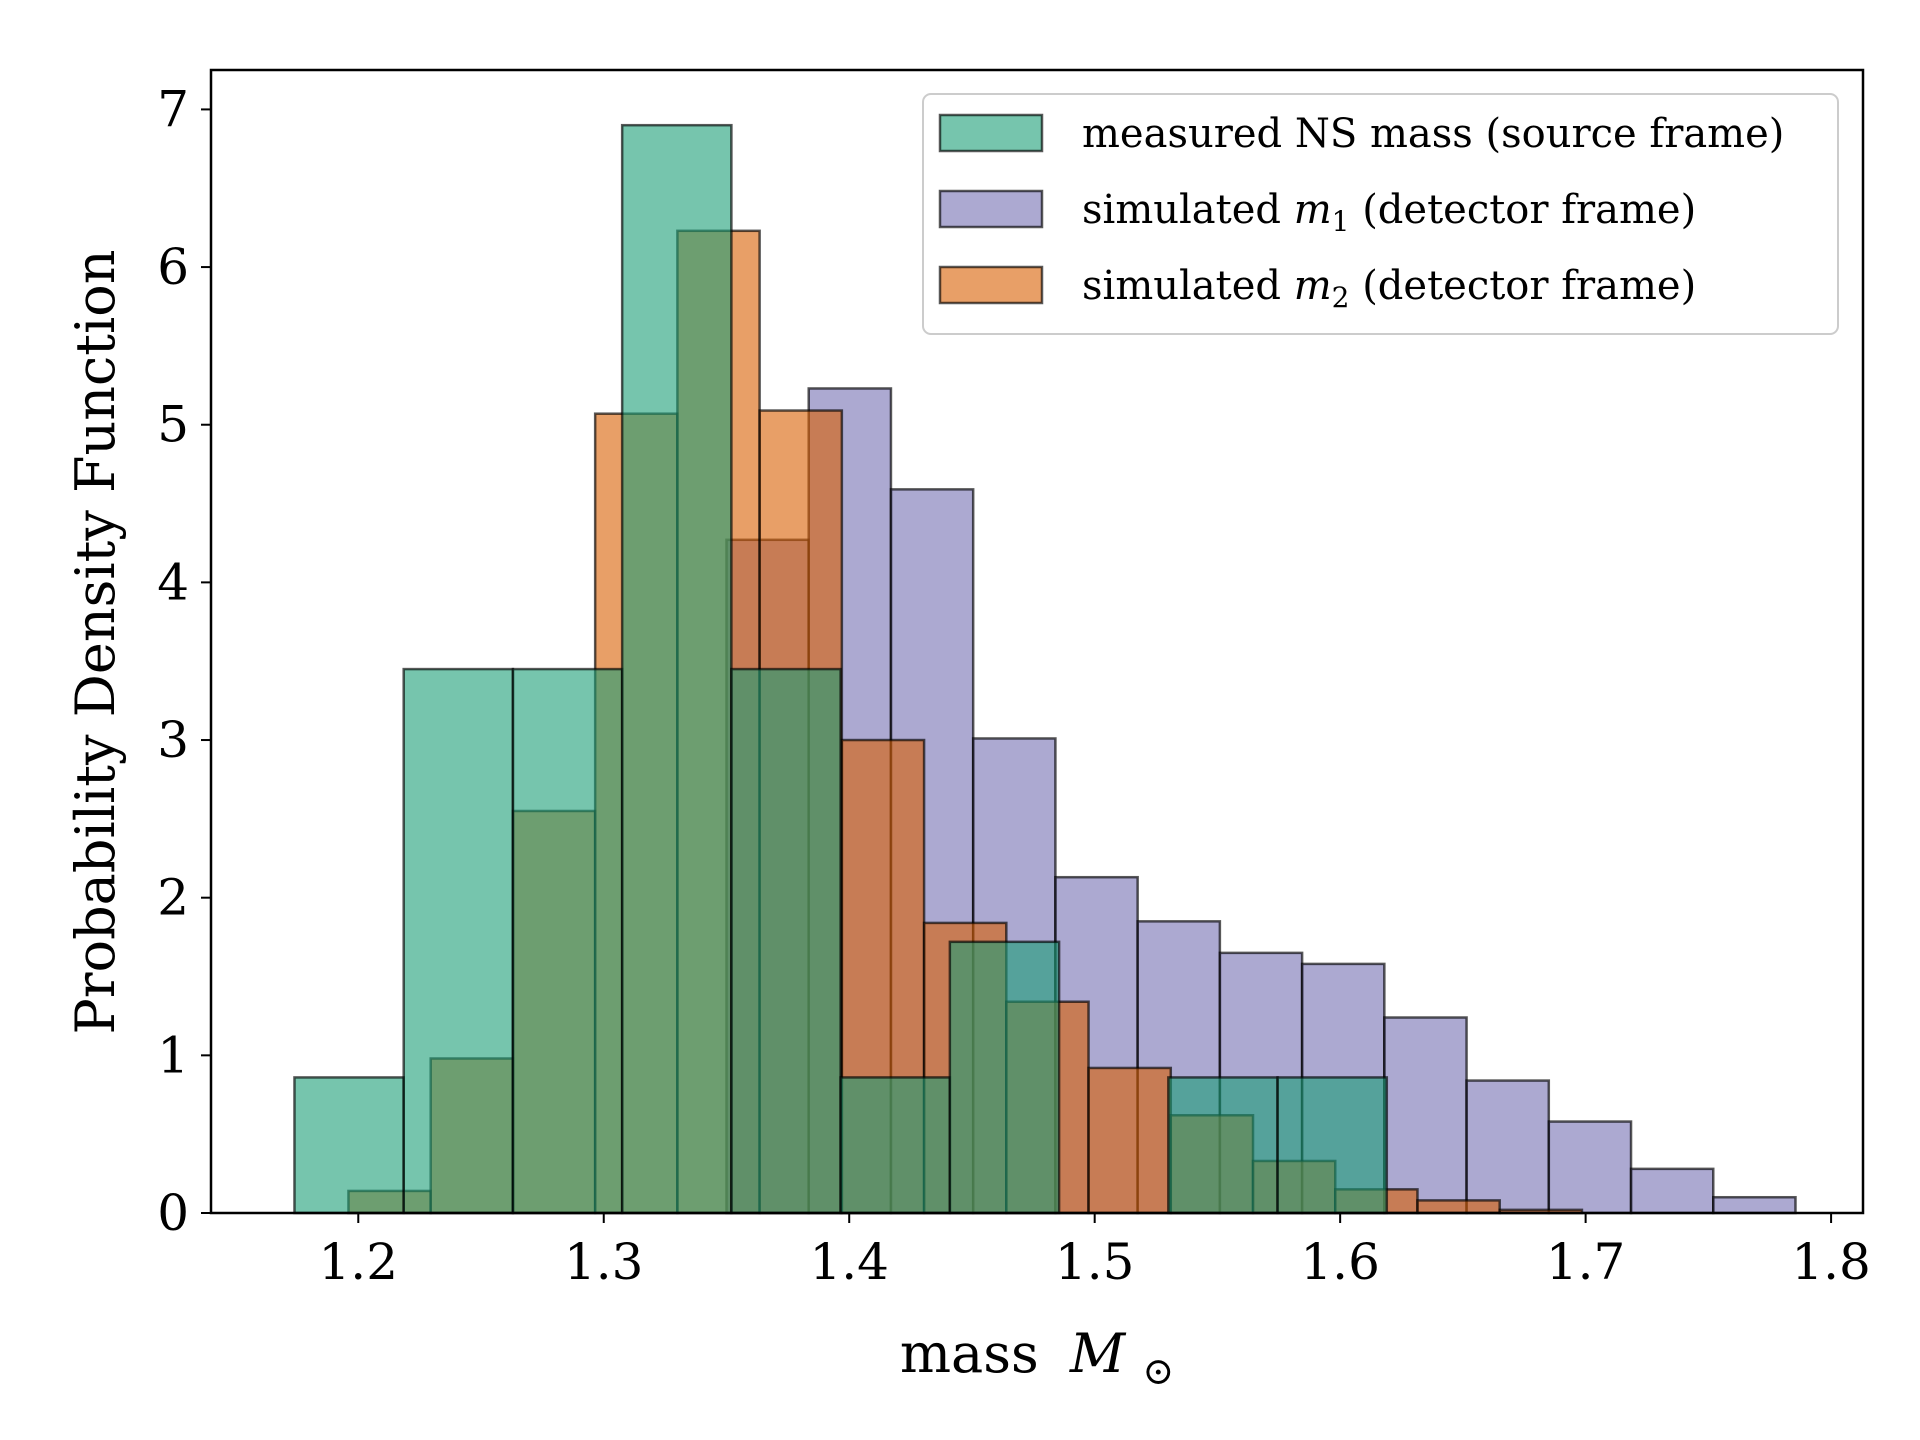  What do you see at coordinates (173, 267) in the screenshot?
I see `y-tick-label: 6` at bounding box center [173, 267].